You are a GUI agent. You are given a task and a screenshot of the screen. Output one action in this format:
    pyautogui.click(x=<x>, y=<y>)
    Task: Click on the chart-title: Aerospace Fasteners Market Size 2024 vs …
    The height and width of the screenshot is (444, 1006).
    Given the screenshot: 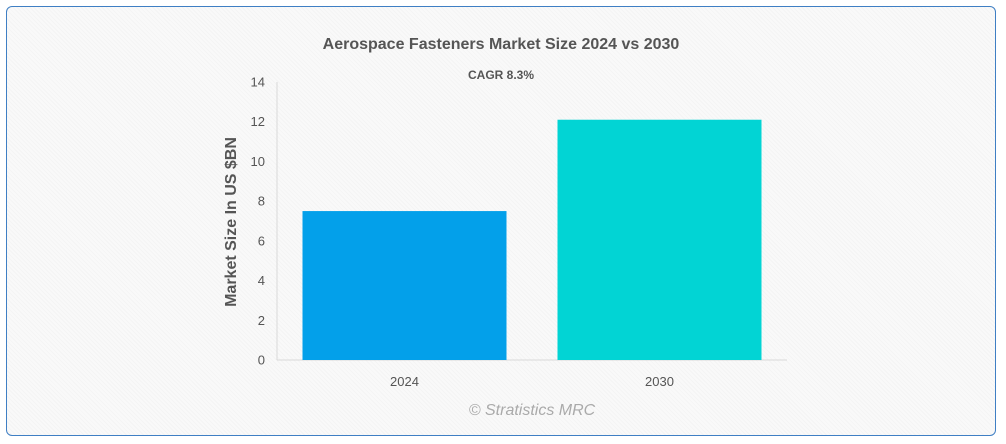 What is the action you would take?
    pyautogui.click(x=501, y=44)
    